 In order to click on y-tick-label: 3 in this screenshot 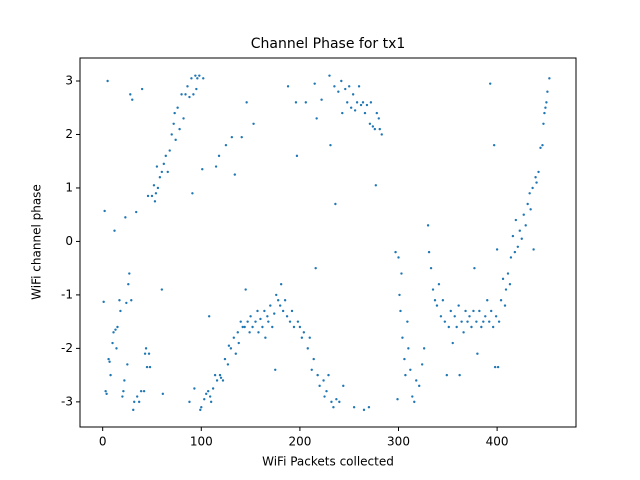, I will do `click(69, 80)`.